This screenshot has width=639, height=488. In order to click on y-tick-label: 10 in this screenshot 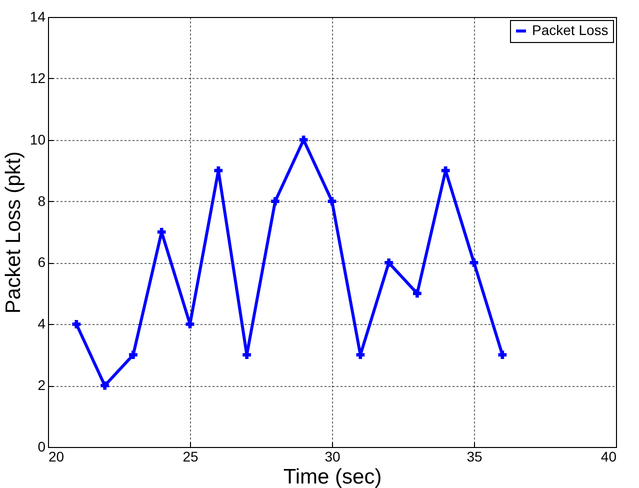, I will do `click(38, 139)`.